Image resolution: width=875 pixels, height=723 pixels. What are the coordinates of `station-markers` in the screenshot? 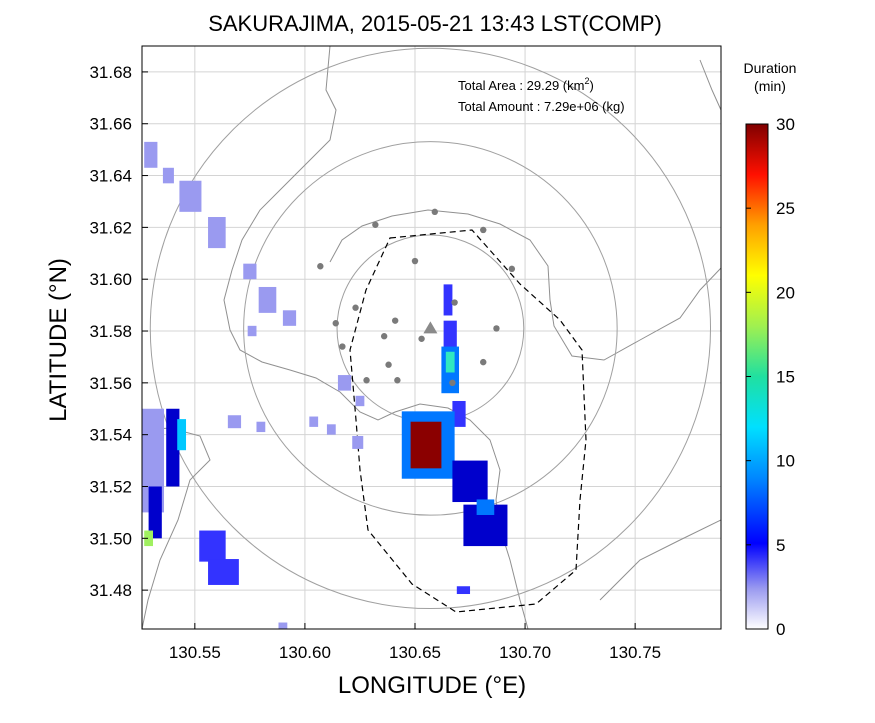 It's located at (416, 297).